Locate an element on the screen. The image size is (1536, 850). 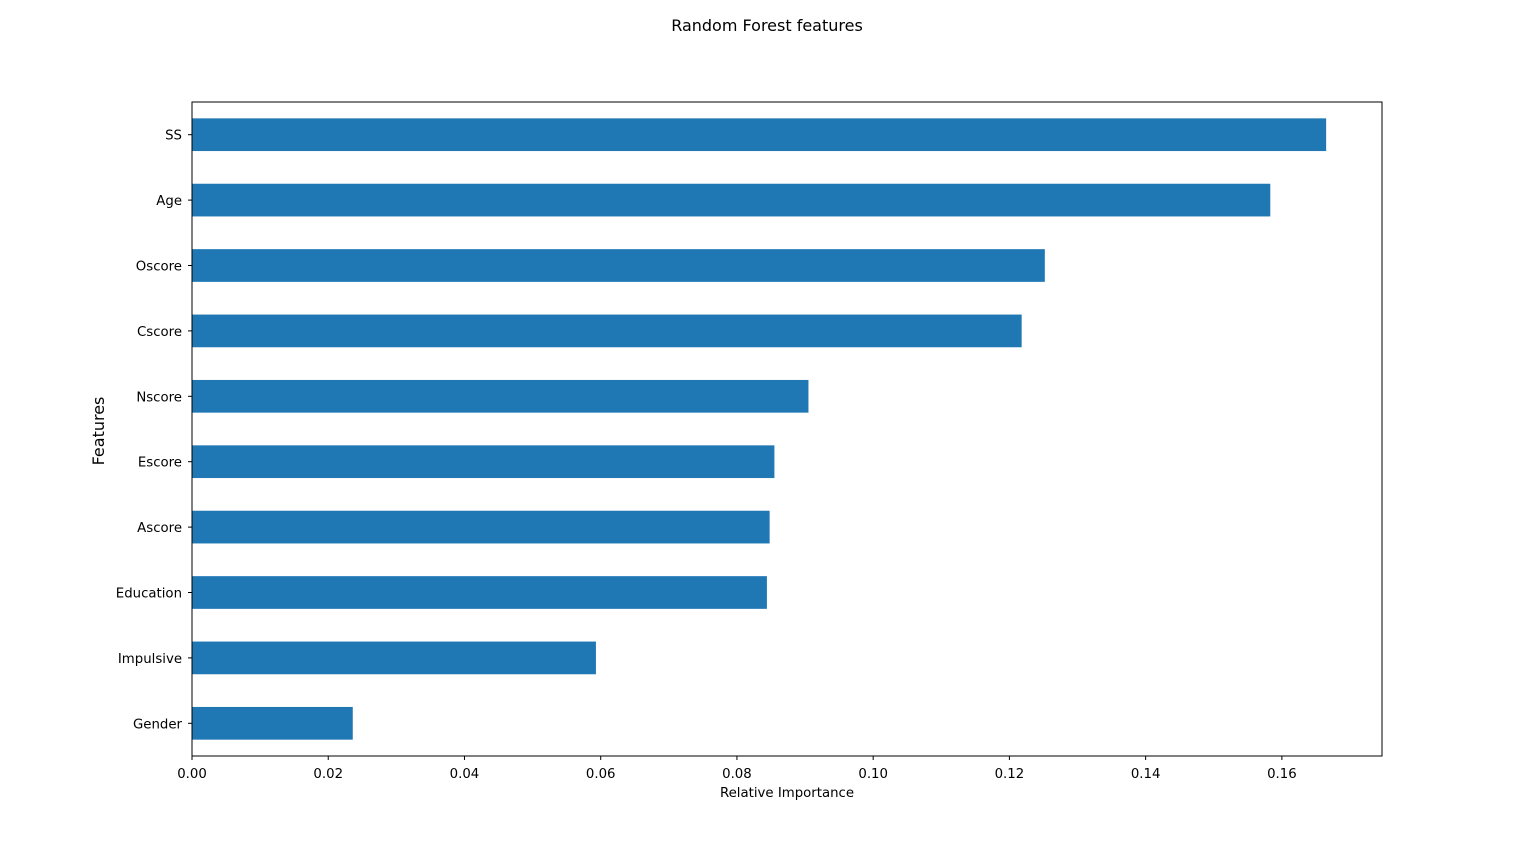
bar-ss is located at coordinates (759, 135).